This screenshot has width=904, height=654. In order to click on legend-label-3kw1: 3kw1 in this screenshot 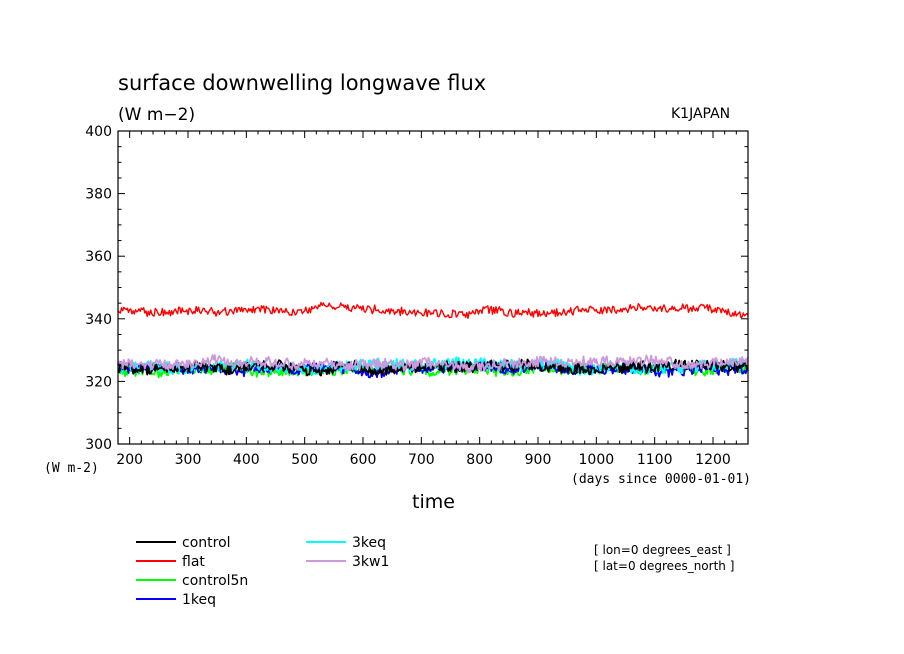, I will do `click(370, 562)`.